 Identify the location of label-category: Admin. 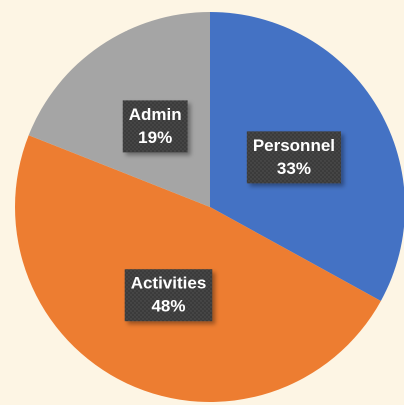
(155, 114).